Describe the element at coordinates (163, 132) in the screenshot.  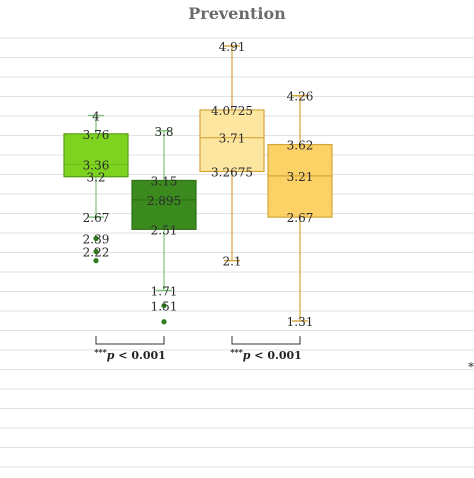
I see `value-label: 3.8` at that location.